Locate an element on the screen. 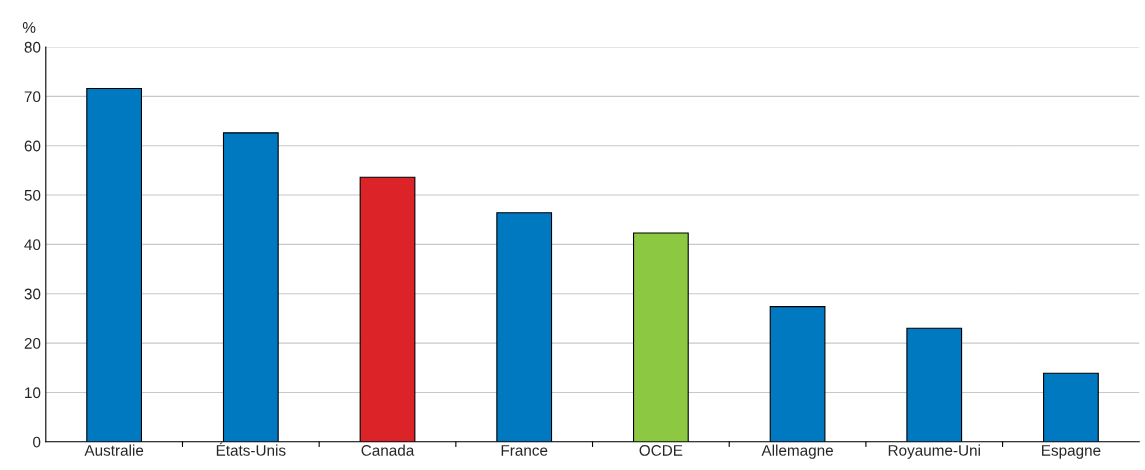 The width and height of the screenshot is (1145, 470). x-tick-label: Australie is located at coordinates (114, 450).